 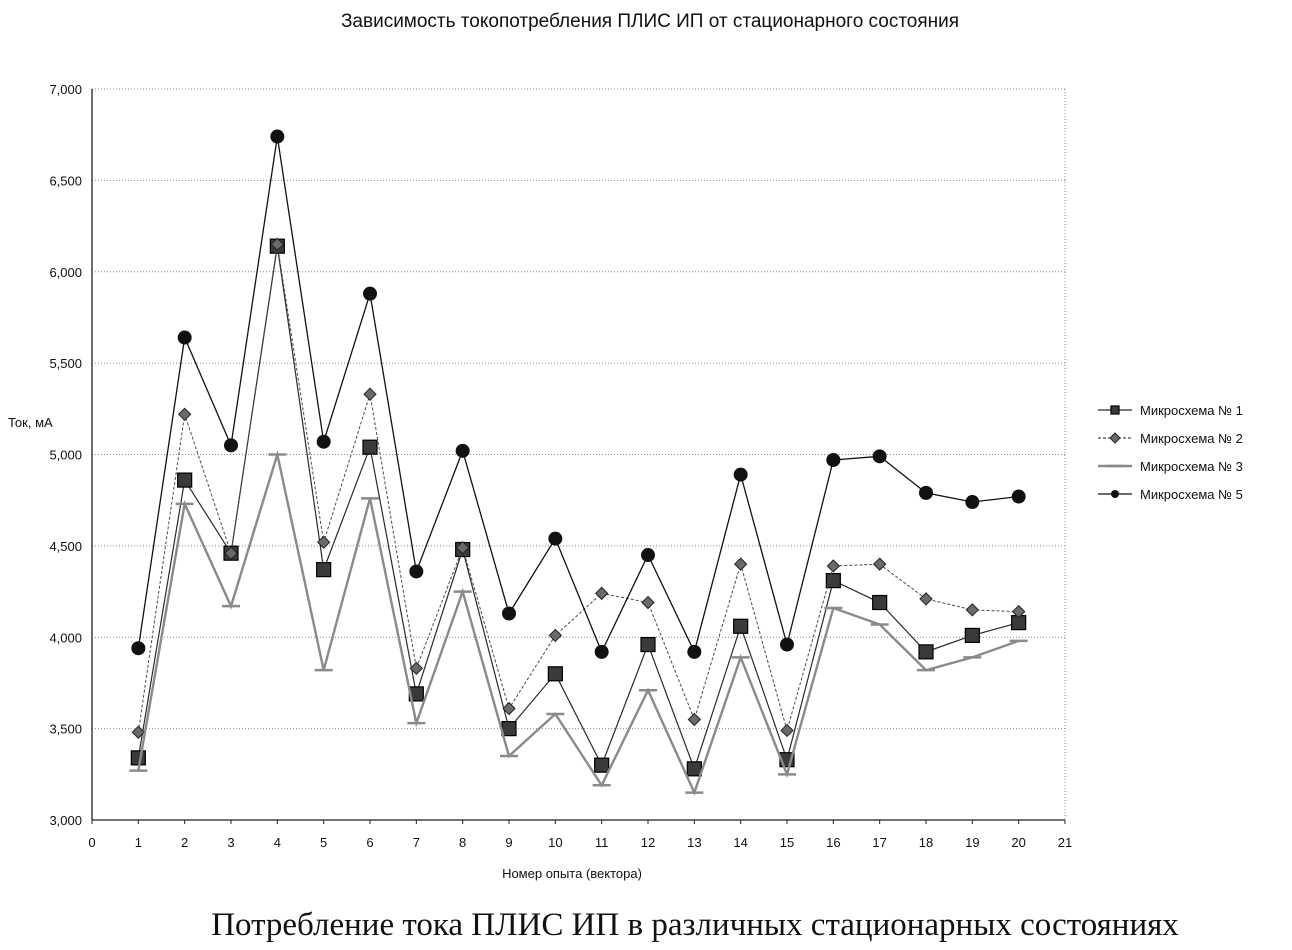 What do you see at coordinates (926, 842) in the screenshot?
I see `x-tick-label: 18` at bounding box center [926, 842].